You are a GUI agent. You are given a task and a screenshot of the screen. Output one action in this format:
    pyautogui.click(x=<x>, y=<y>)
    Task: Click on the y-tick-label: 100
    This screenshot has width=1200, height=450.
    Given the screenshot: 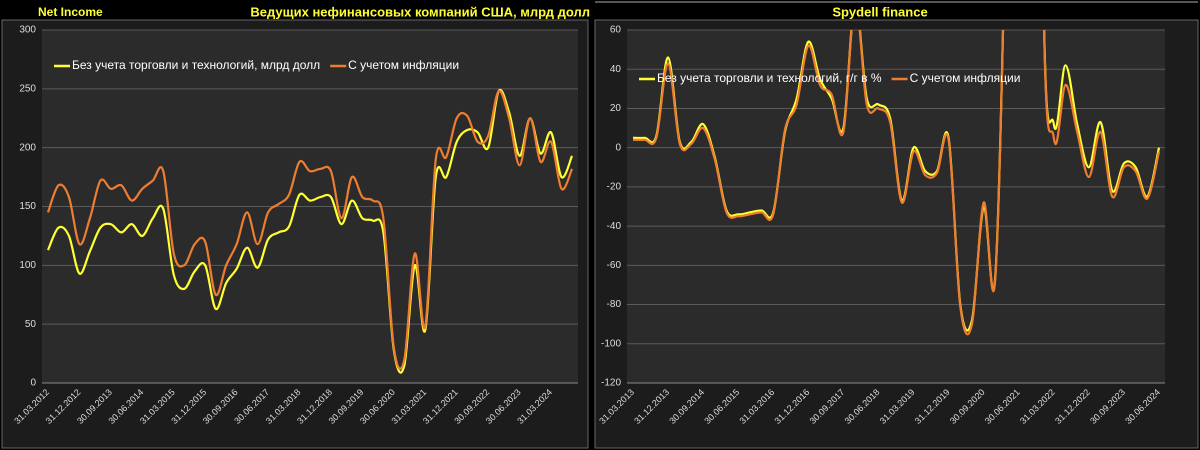 What is the action you would take?
    pyautogui.click(x=27, y=265)
    